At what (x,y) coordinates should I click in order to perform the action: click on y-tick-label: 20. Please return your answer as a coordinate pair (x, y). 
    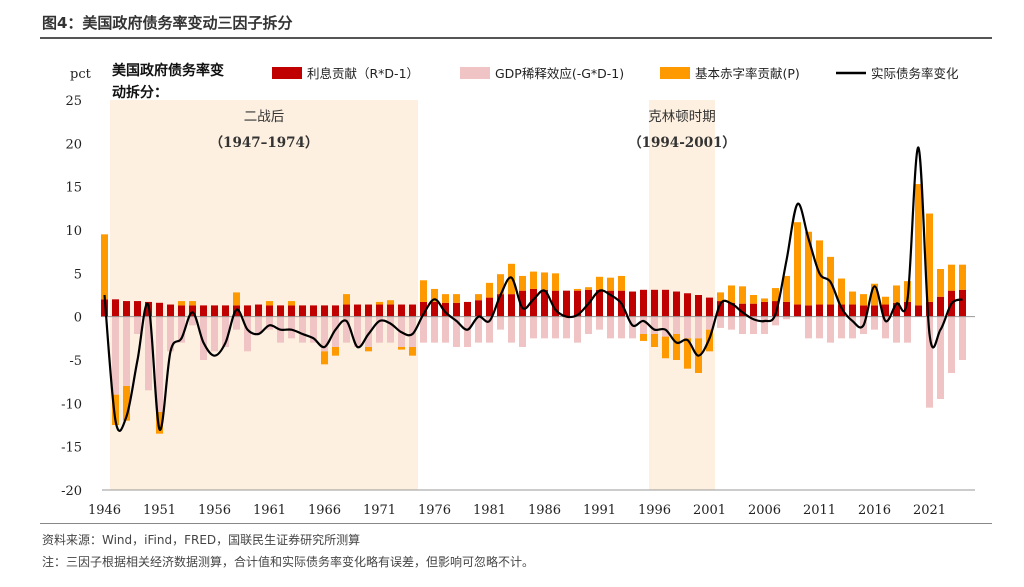
    Looking at the image, I should click on (73, 144).